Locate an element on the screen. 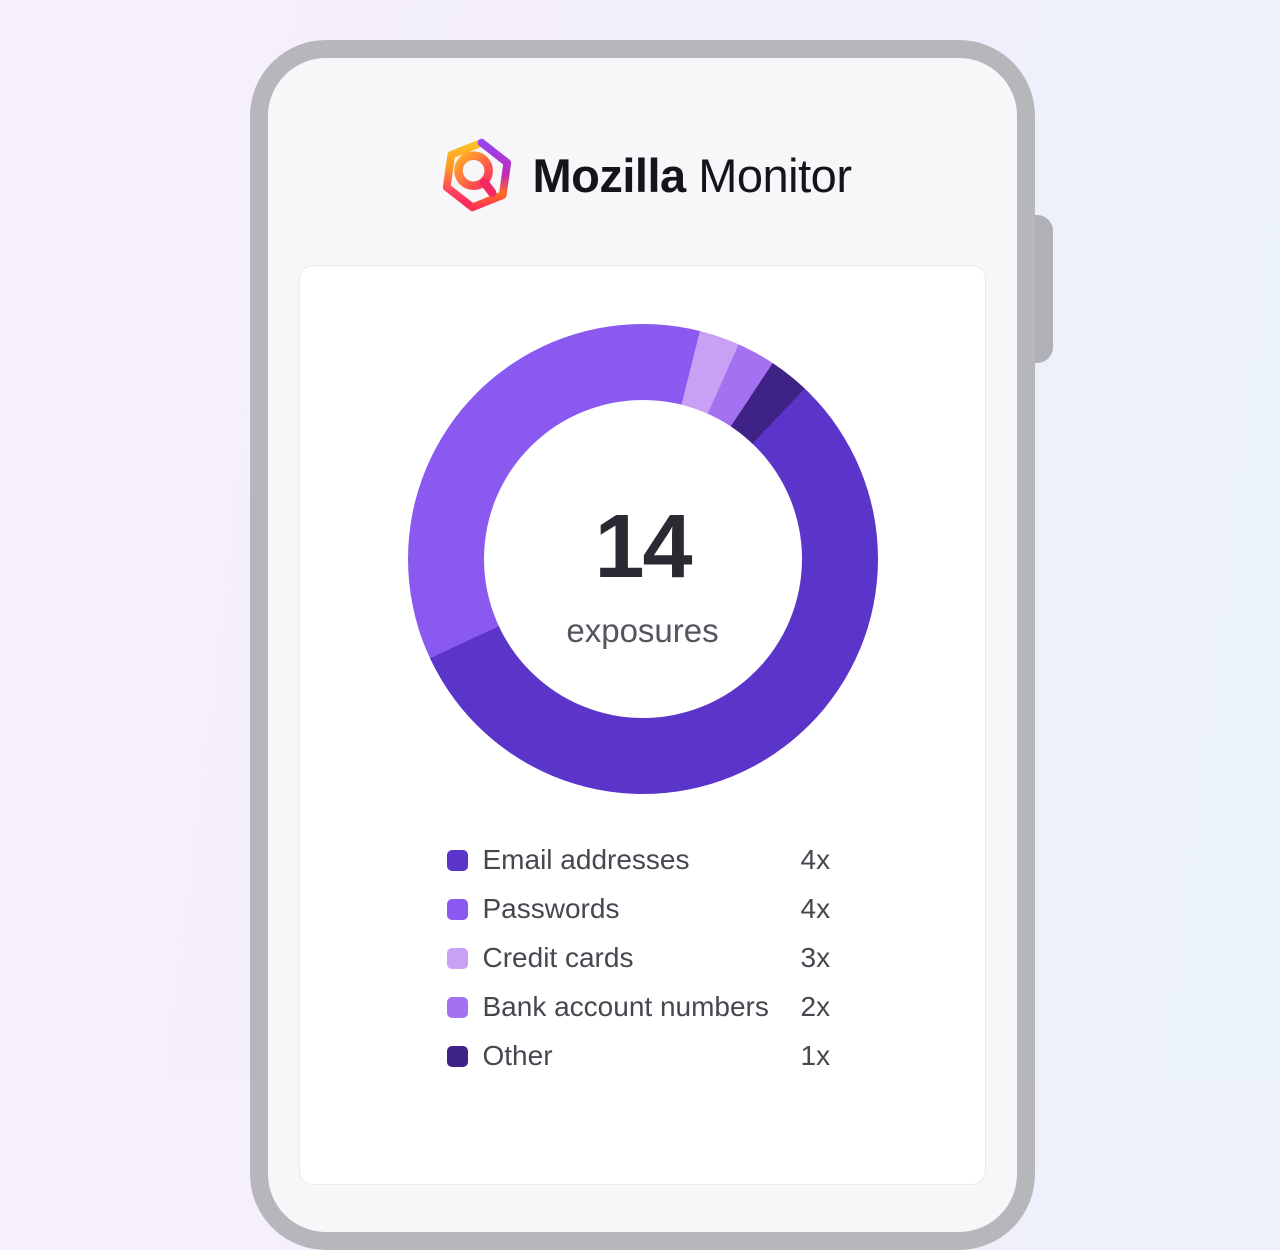  legend-row: Bank account numbers 2x is located at coordinates (642, 1007).